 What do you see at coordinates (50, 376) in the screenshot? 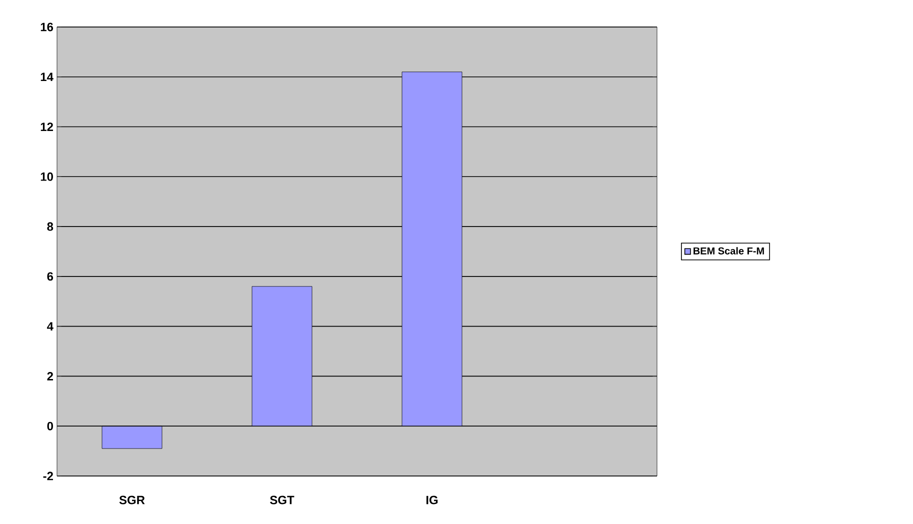
I see `y-tick-label: 2` at bounding box center [50, 376].